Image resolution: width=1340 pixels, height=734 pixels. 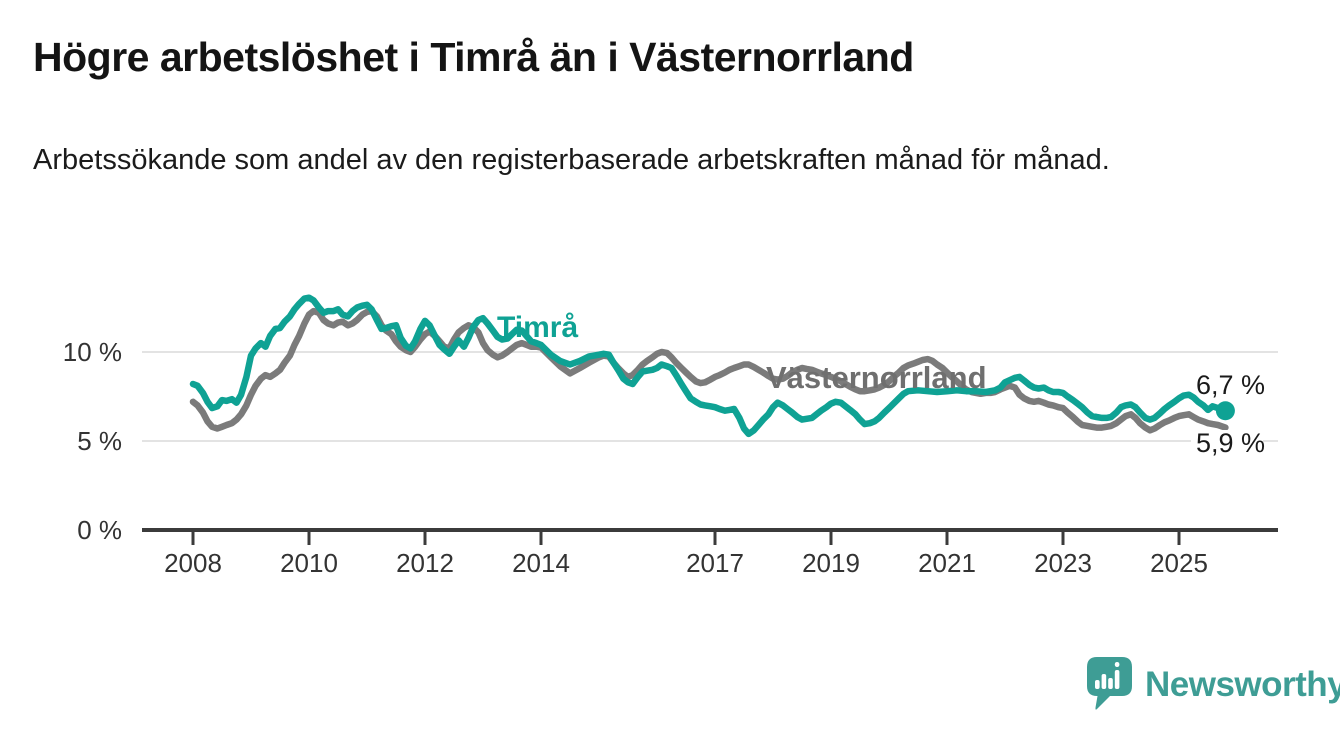 What do you see at coordinates (1225, 411) in the screenshot?
I see `series-end-dot-timra` at bounding box center [1225, 411].